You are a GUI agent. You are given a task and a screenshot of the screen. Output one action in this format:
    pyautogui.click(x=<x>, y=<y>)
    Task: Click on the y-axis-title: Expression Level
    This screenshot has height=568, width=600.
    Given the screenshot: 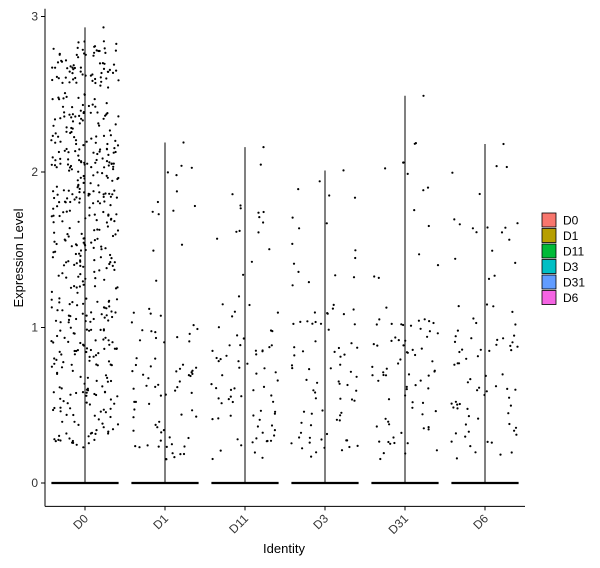 What is the action you would take?
    pyautogui.click(x=18, y=257)
    